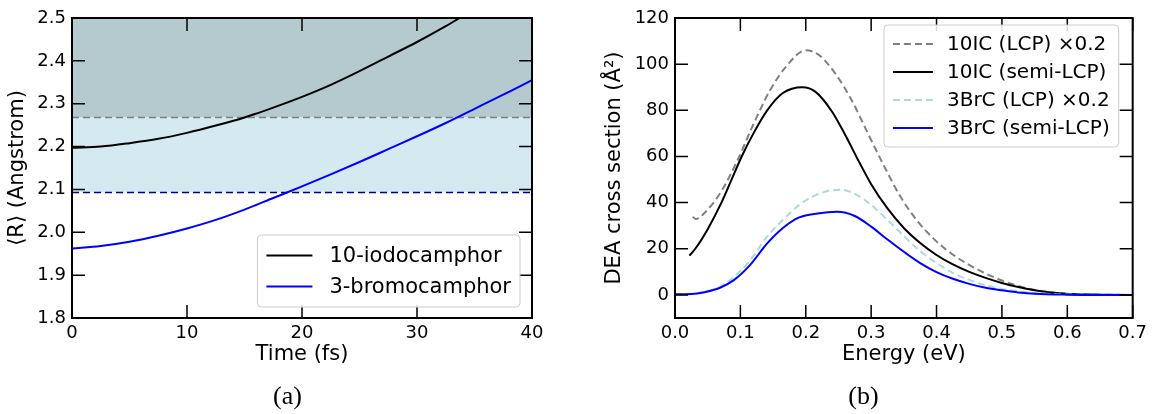 The image size is (1152, 414). Describe the element at coordinates (871, 332) in the screenshot. I see `x-tick-label: 0.3` at that location.